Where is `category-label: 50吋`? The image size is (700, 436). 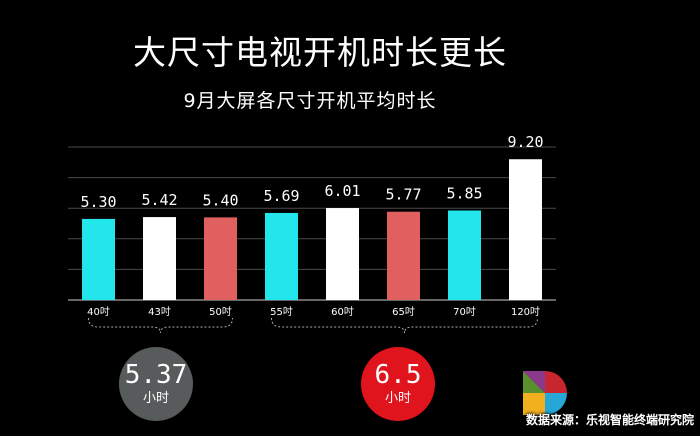 category-label: 50吋 is located at coordinates (220, 312).